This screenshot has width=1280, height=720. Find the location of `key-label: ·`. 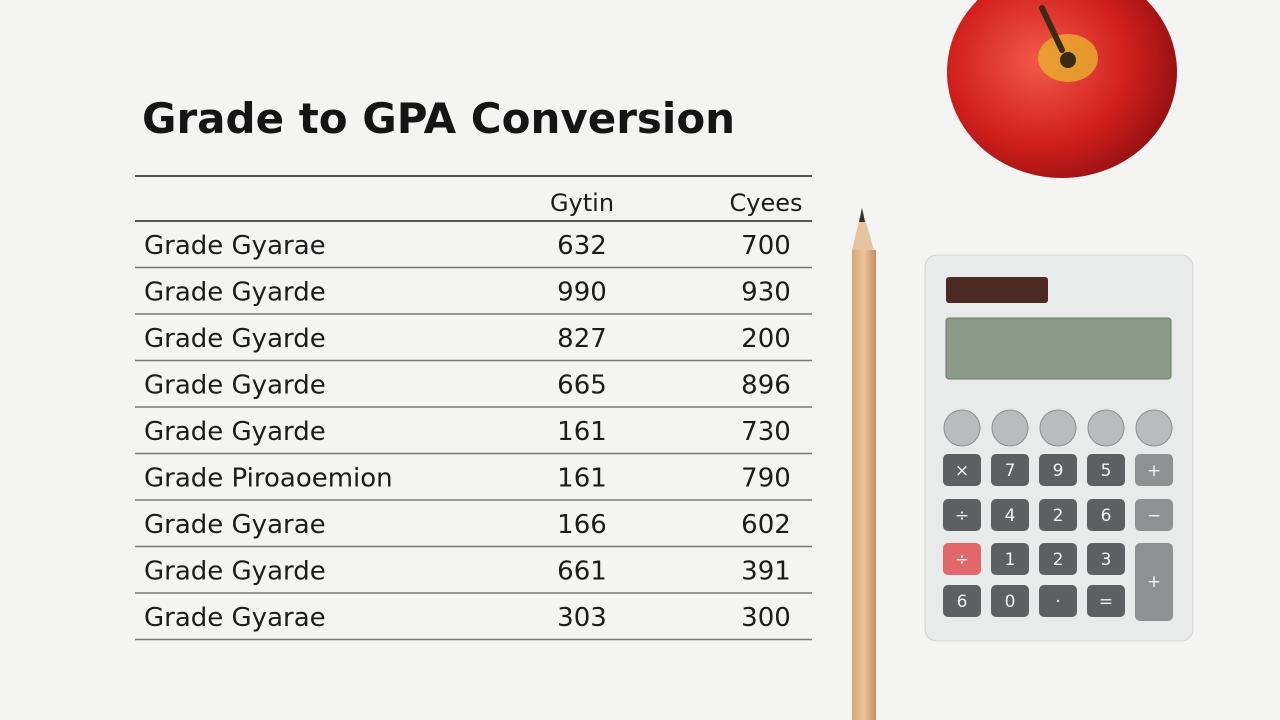

key-label: · is located at coordinates (1057, 602).